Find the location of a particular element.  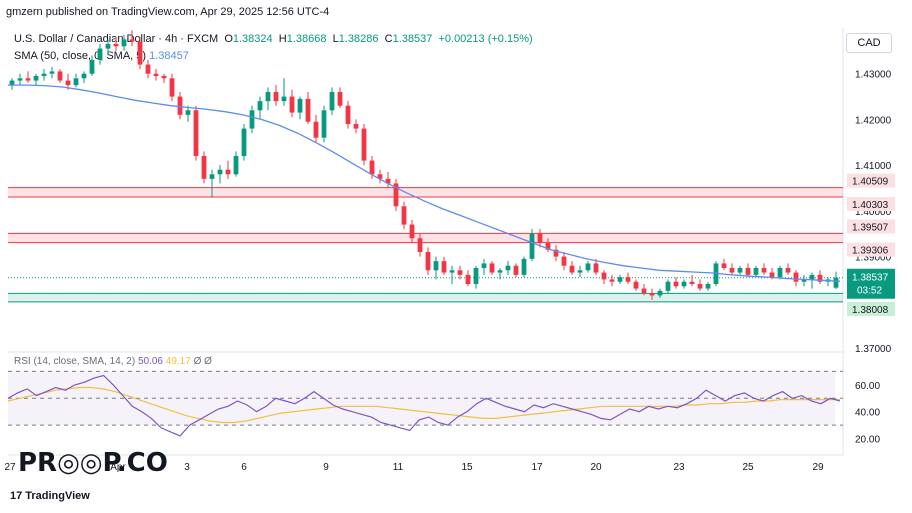

price-tick-label: 1.43000 is located at coordinates (873, 75).